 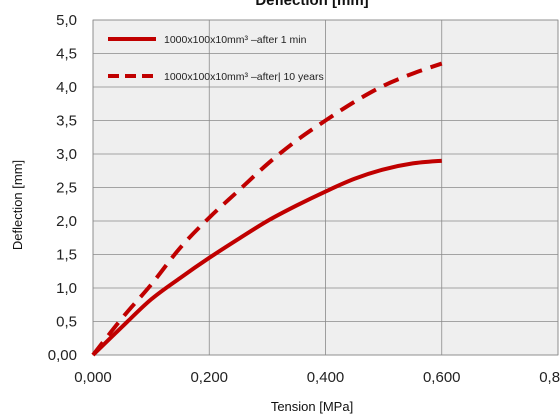 What do you see at coordinates (66, 54) in the screenshot?
I see `y-tick-label: 4,5` at bounding box center [66, 54].